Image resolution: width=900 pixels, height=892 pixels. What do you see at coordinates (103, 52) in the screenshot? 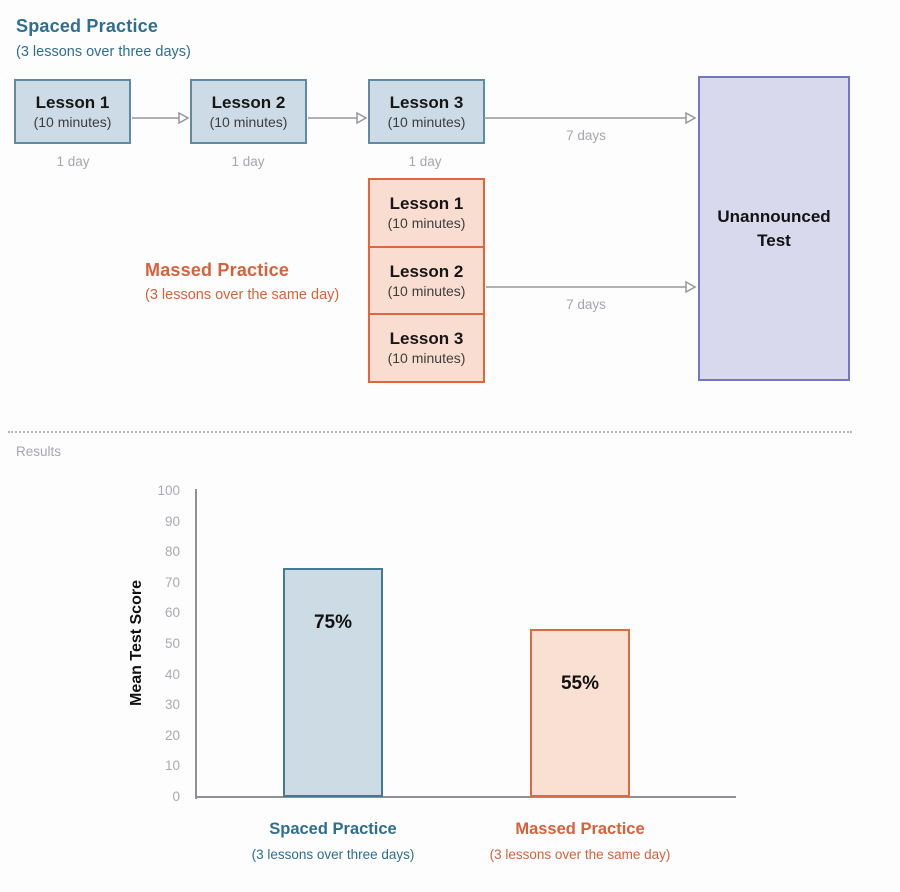
I see `spaced-practice-subtitle: (3 lessons over three days)` at bounding box center [103, 52].